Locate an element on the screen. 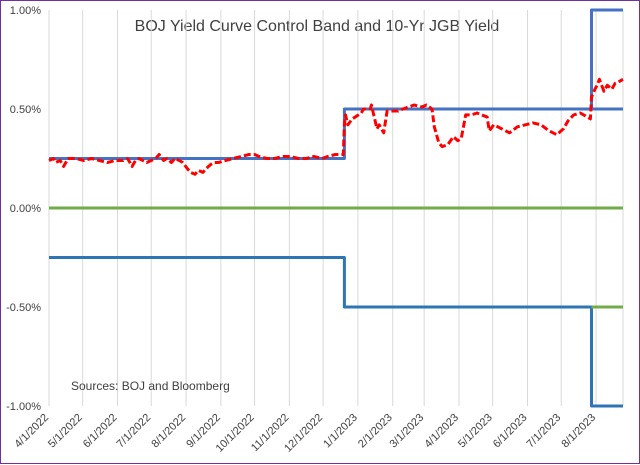  x-tick-label: 7/1/2023 is located at coordinates (544, 431).